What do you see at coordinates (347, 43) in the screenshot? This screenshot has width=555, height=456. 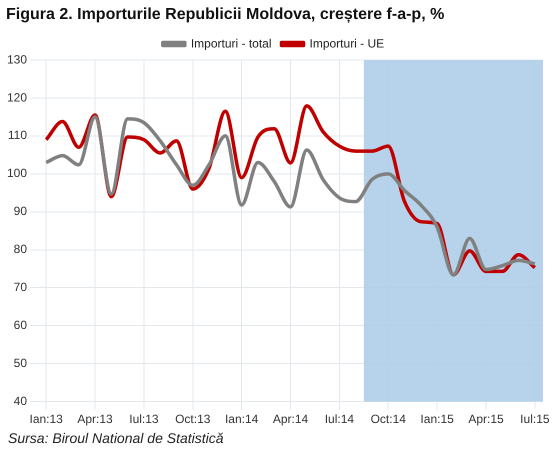 I see `legend-label: Importuri - UE` at bounding box center [347, 43].